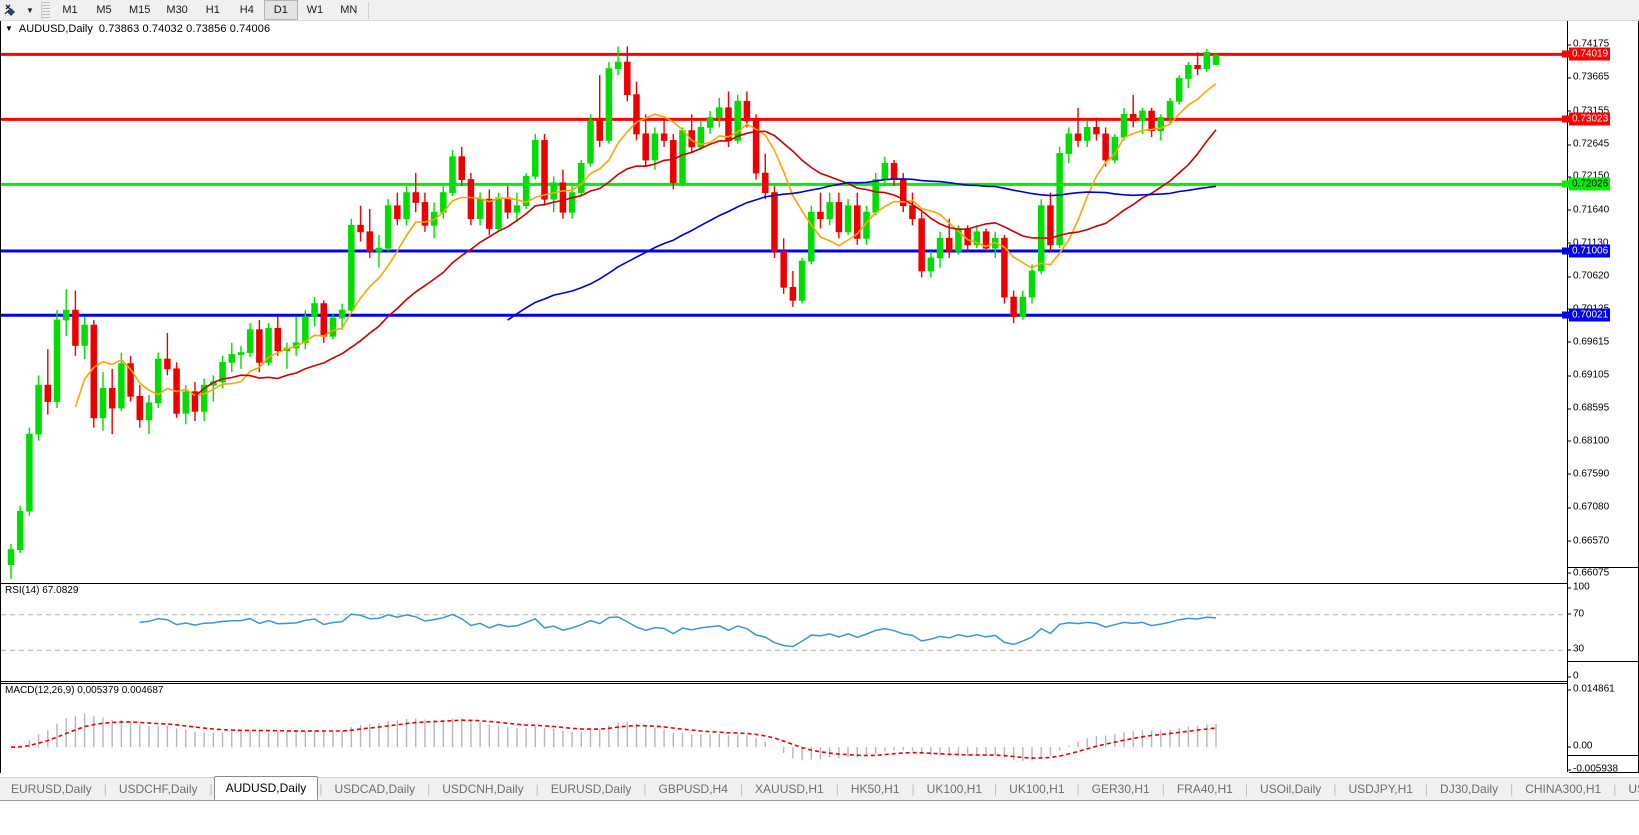 Image resolution: width=1639 pixels, height=835 pixels. I want to click on chart-tab-china300-h1: CHINA300,H1, so click(1563, 789).